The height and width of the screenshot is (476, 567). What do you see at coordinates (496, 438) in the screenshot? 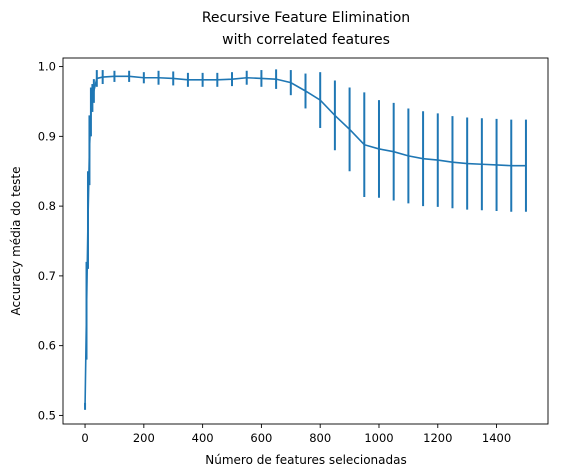
I see `x-tick-label: 1400` at bounding box center [496, 438].